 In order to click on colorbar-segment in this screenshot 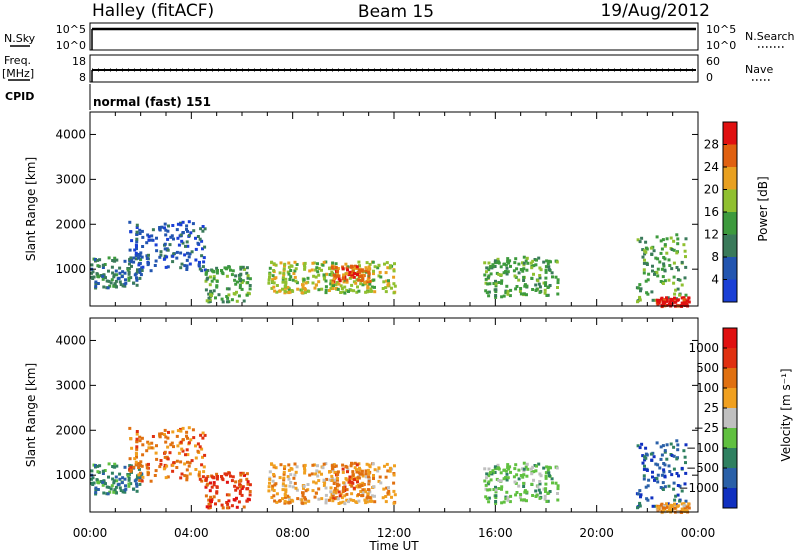, I will do `click(730, 156)`.